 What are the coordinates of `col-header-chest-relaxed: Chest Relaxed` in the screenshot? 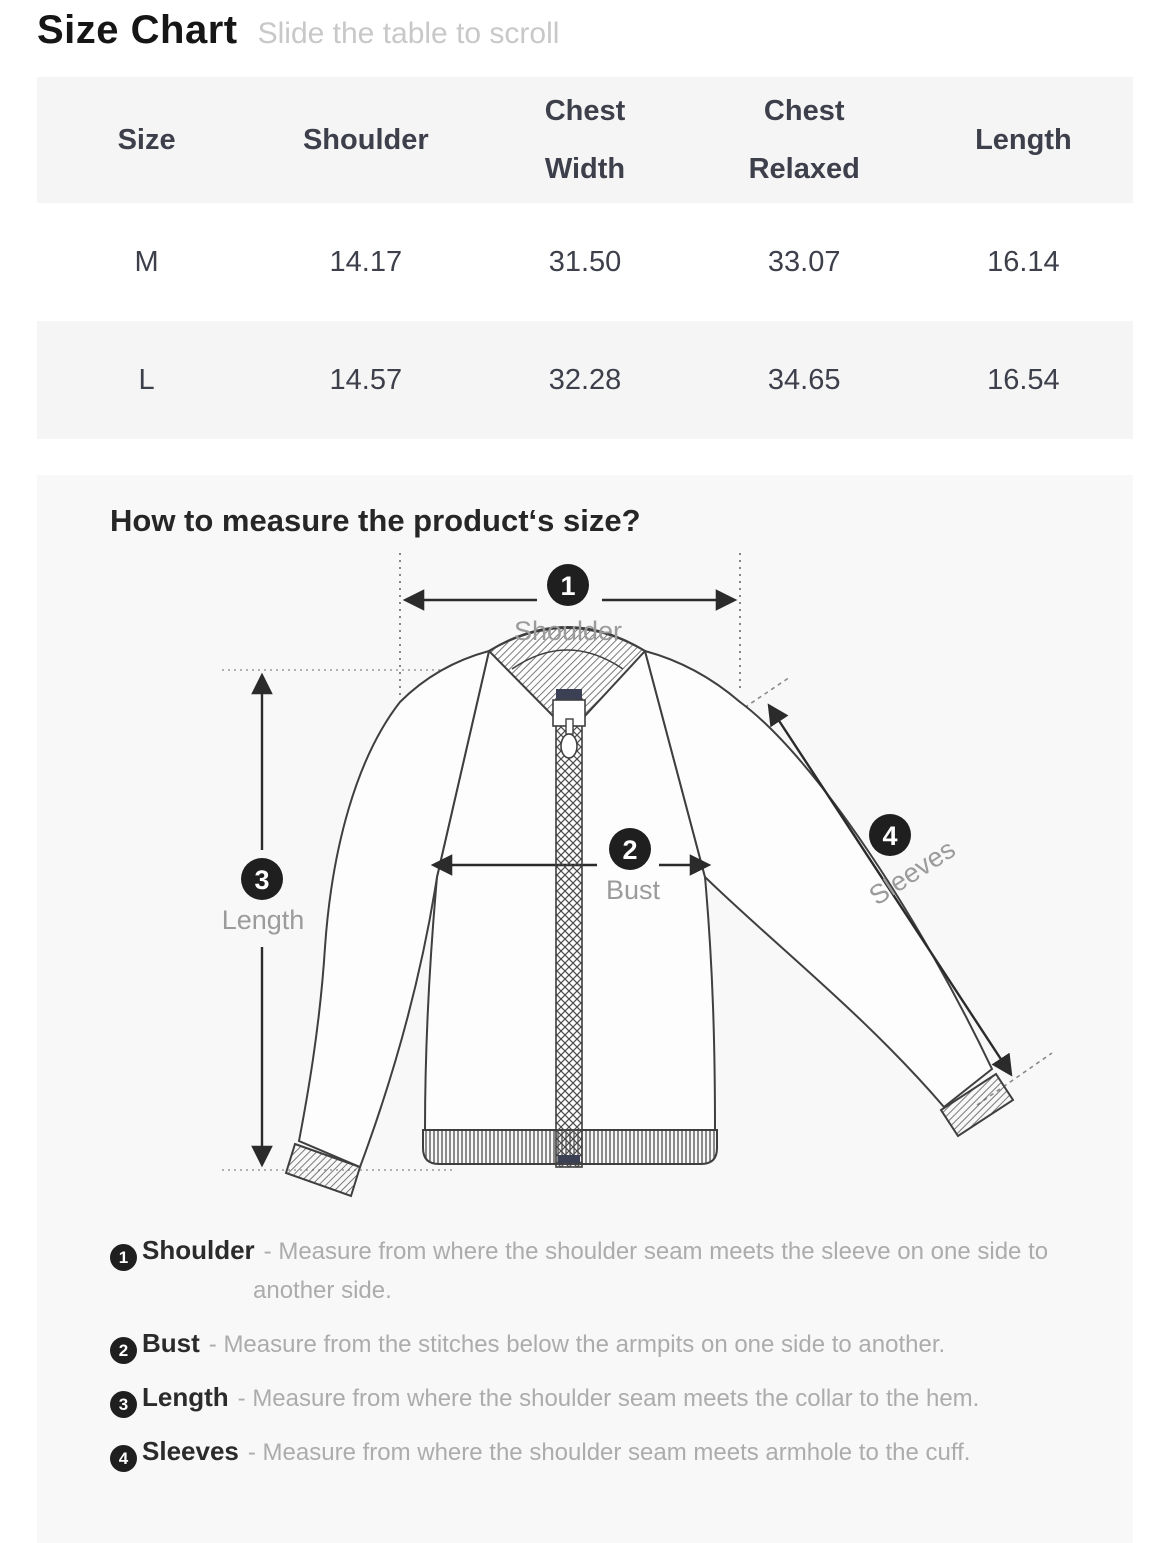 It's located at (804, 140).